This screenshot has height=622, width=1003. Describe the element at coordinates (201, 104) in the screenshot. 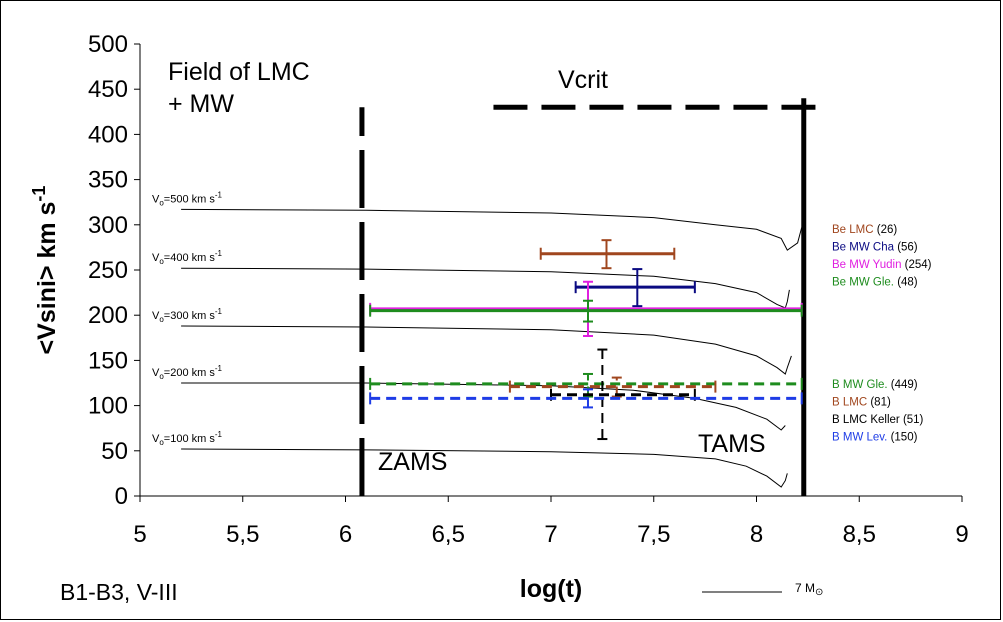

I see `corner-title-line2: + MW` at that location.